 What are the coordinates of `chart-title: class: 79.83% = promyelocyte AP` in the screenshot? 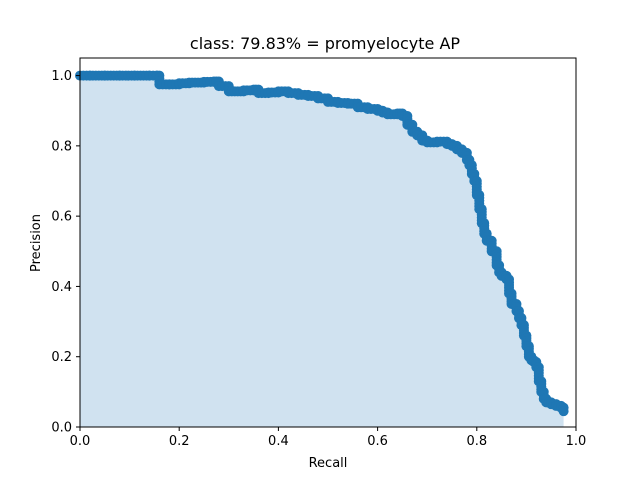 It's located at (325, 43).